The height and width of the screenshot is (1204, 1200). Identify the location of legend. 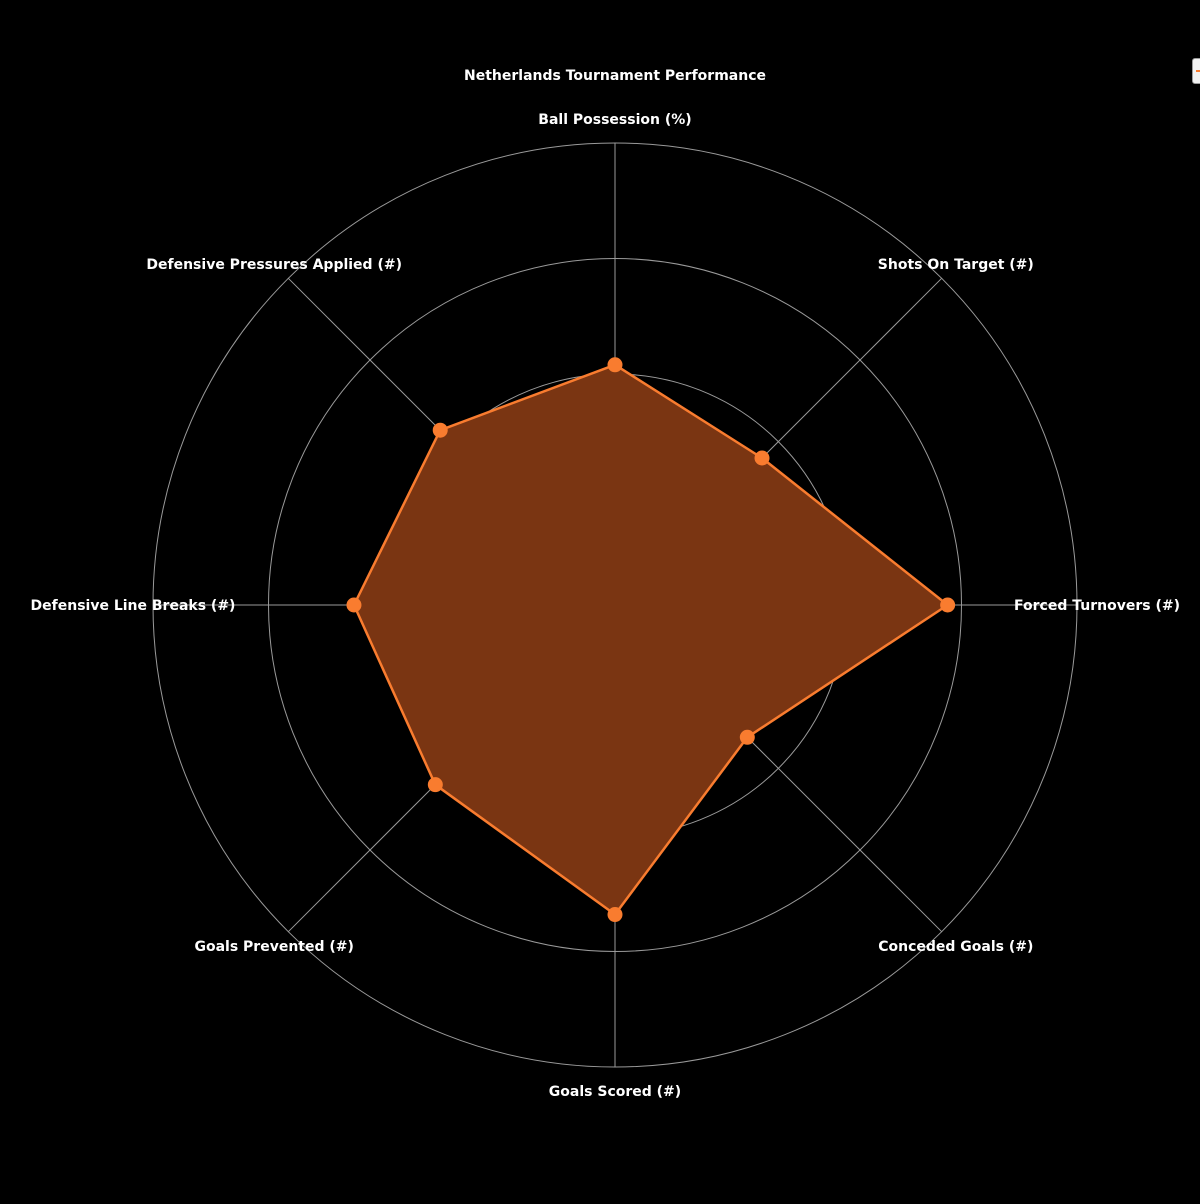
(1196, 71).